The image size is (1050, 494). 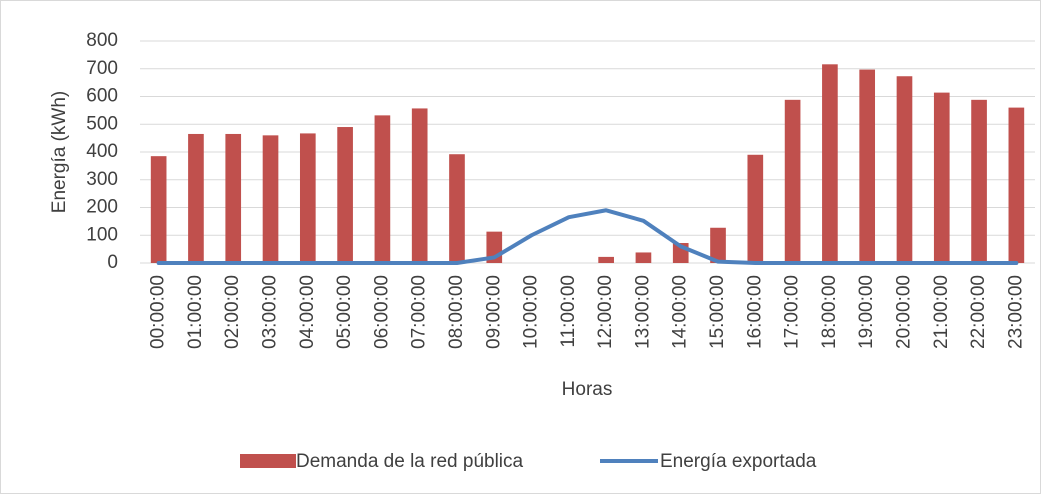 What do you see at coordinates (102, 96) in the screenshot?
I see `y-tick-label: 600` at bounding box center [102, 96].